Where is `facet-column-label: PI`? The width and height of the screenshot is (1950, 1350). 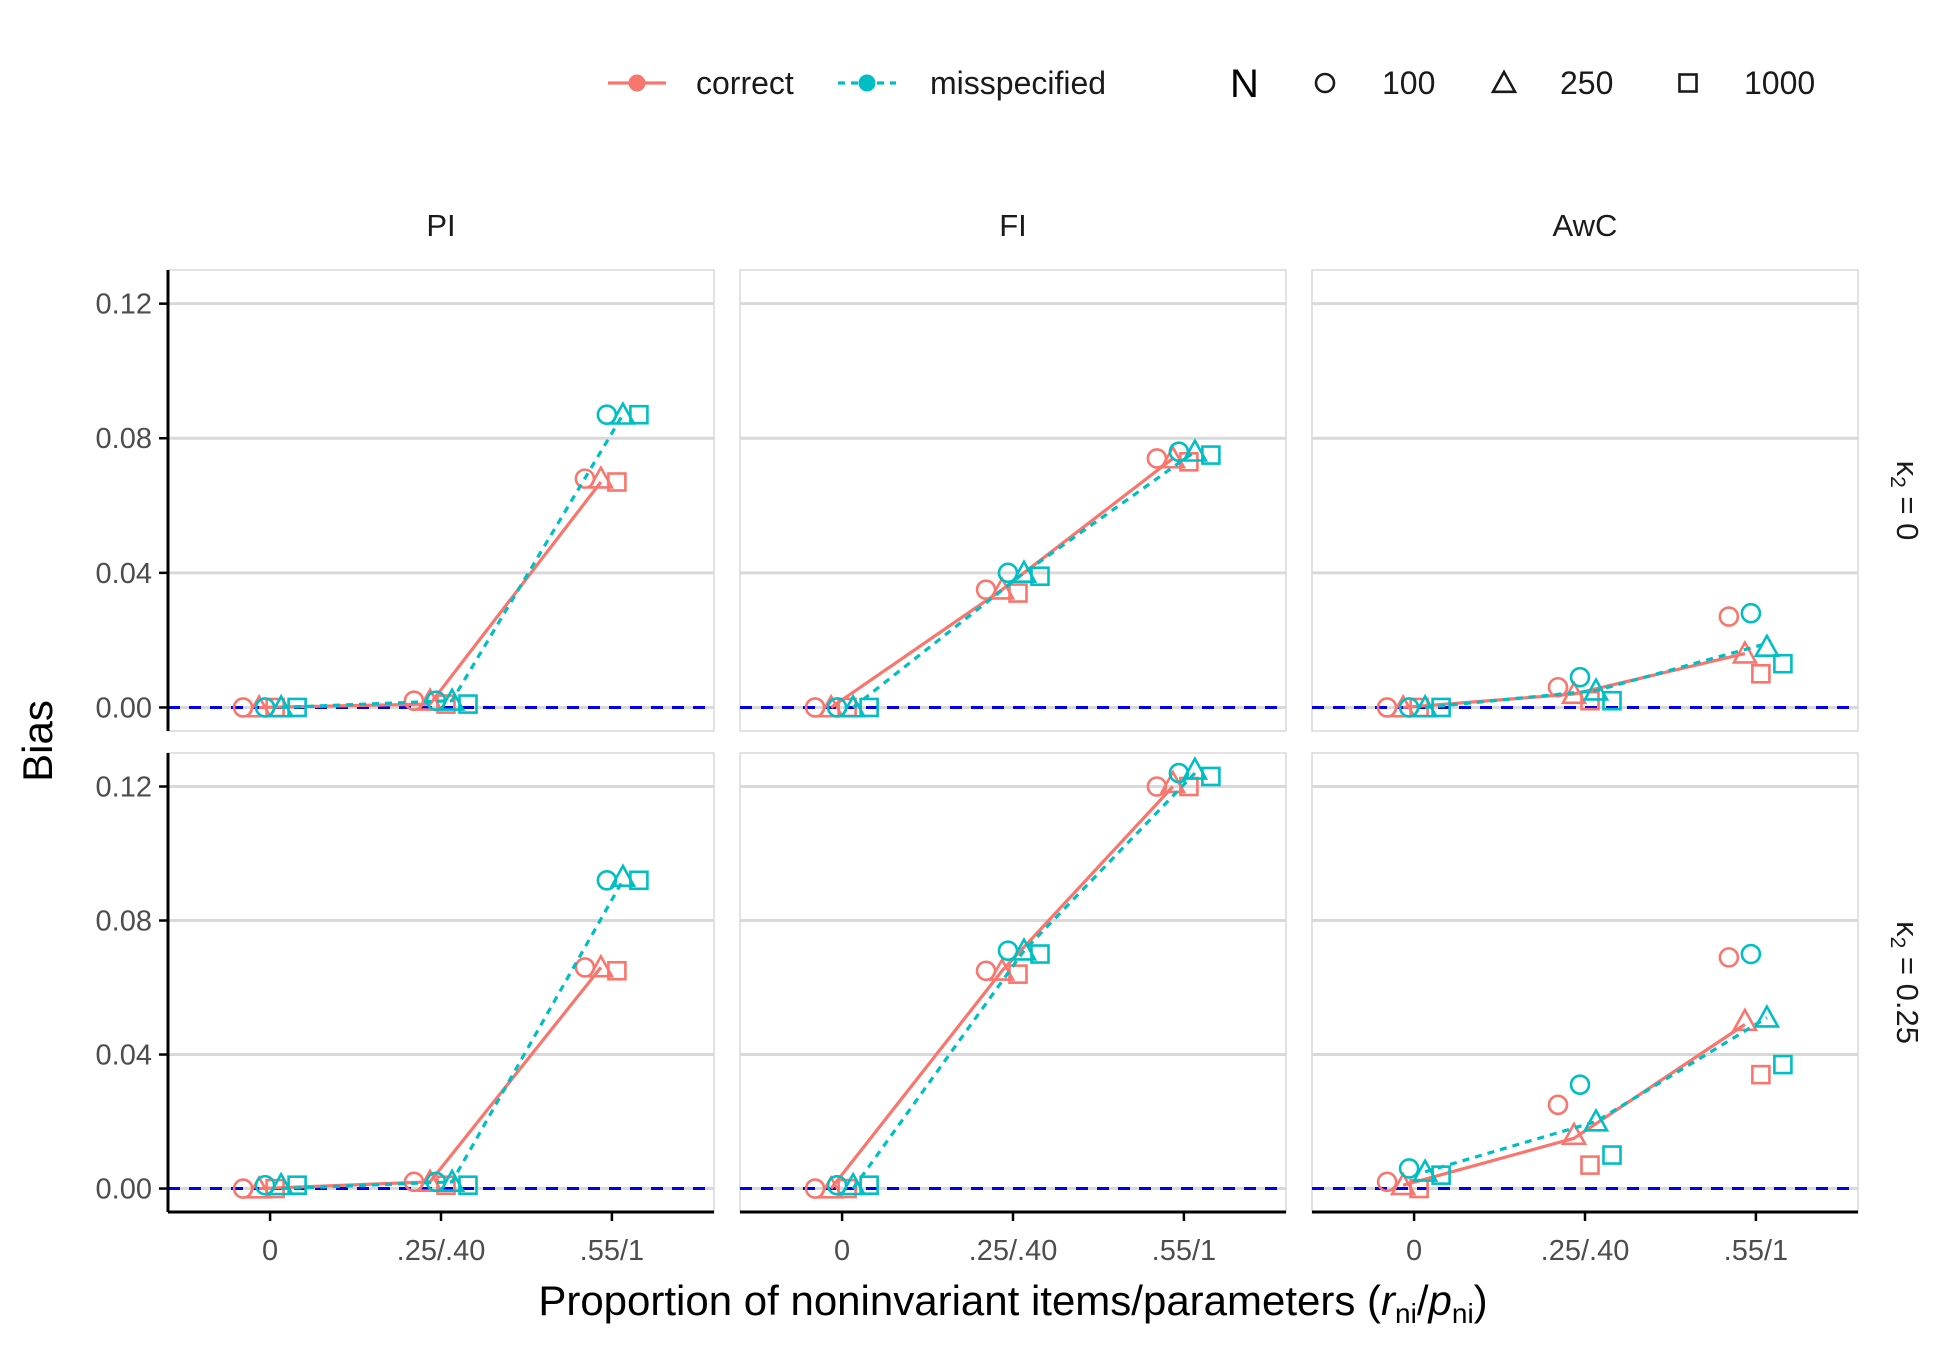 facet-column-label: PI is located at coordinates (440, 225).